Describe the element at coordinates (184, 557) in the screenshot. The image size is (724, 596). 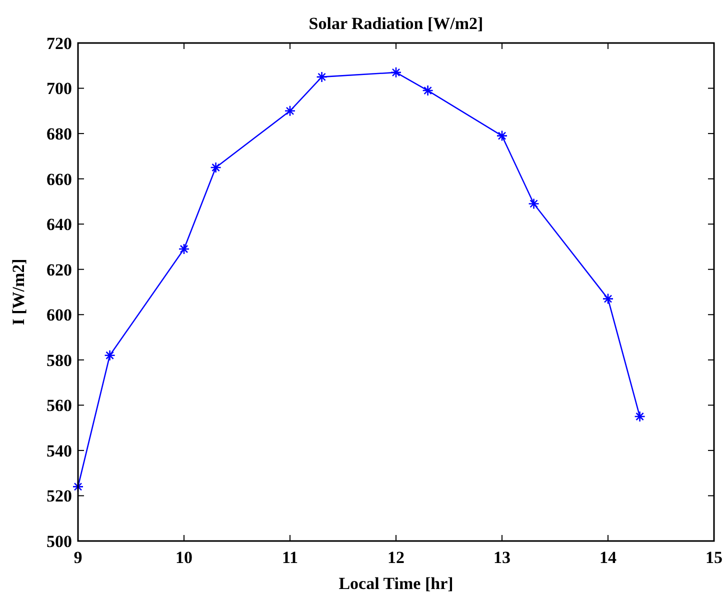
I see `x-tick-label: 10` at that location.